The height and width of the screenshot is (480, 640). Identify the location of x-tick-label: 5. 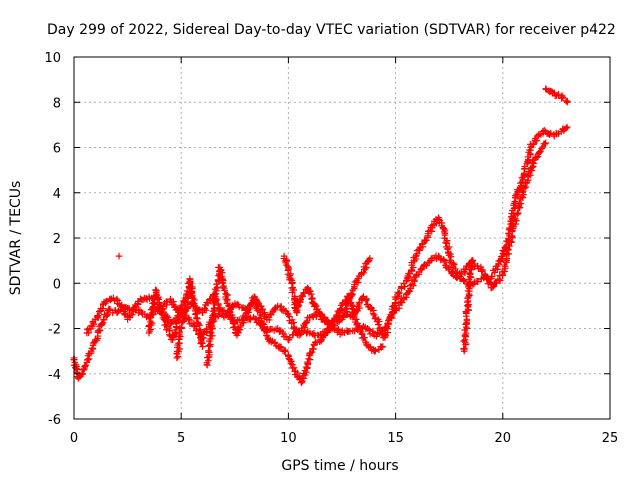
(181, 438).